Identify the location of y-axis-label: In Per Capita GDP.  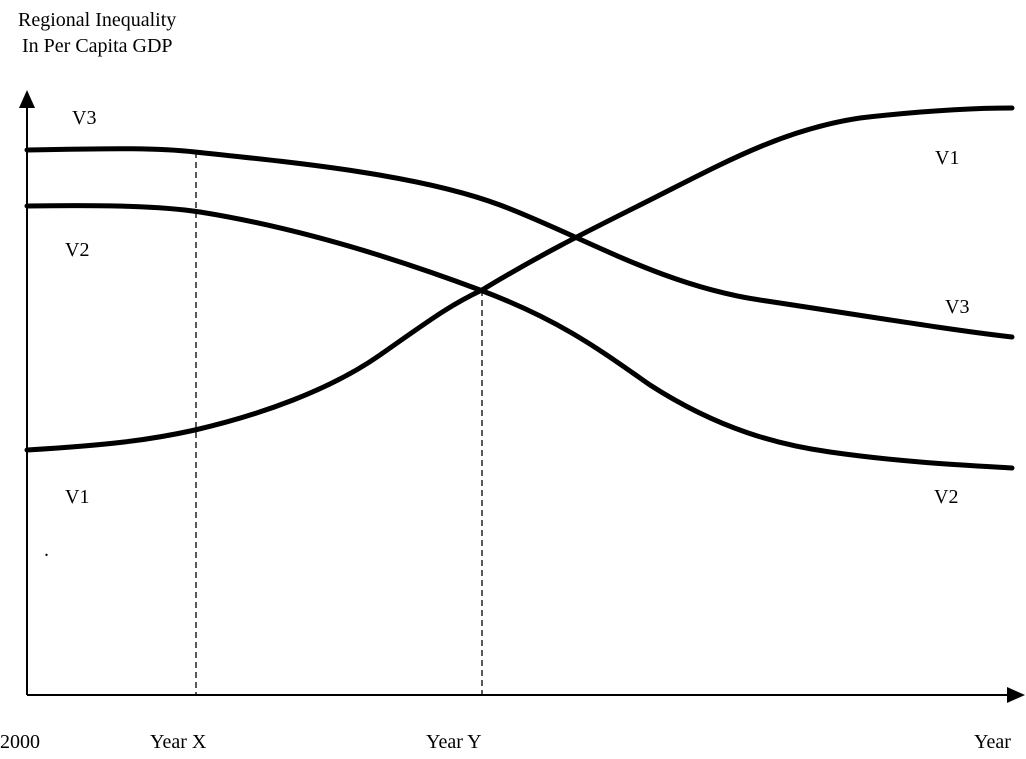
(97, 46).